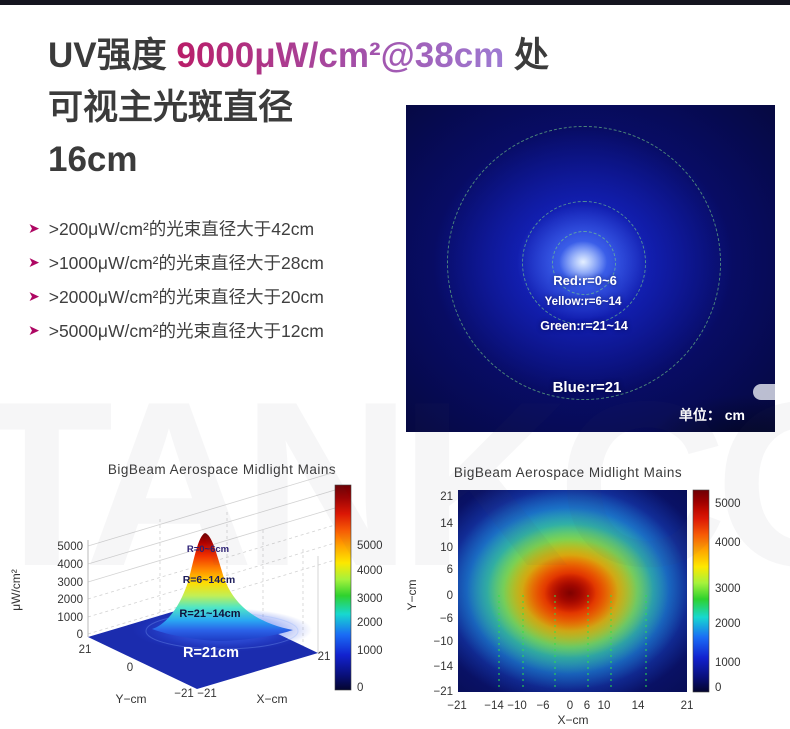 Image resolution: width=790 pixels, height=729 pixels. What do you see at coordinates (585, 280) in the screenshot?
I see `ring-label-red: Red:r=0~6` at bounding box center [585, 280].